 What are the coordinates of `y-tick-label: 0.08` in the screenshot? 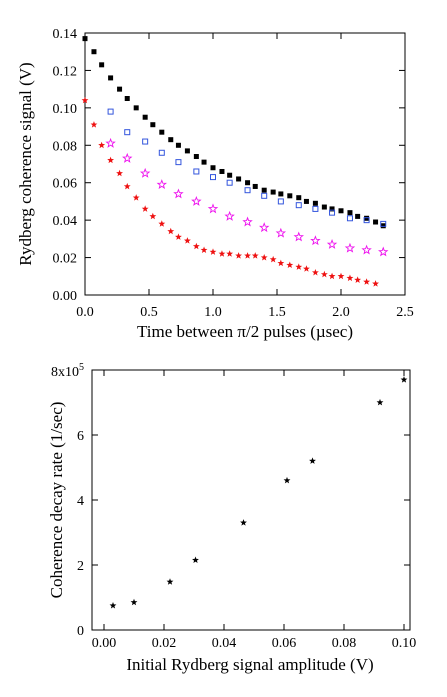 It's located at (65, 146).